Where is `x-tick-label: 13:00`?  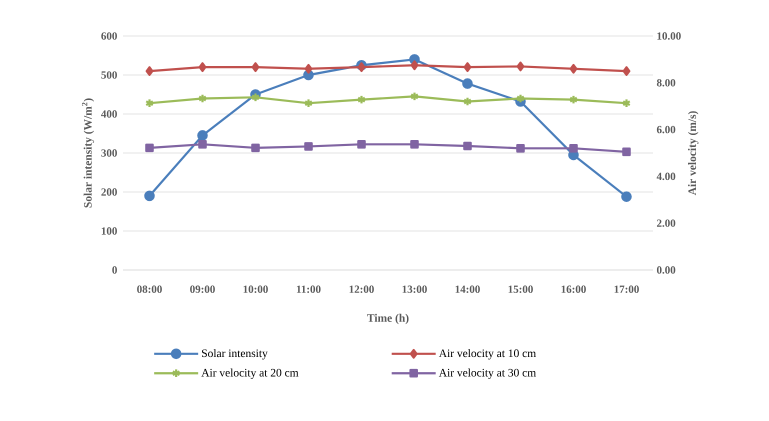 x-tick-label: 13:00 is located at coordinates (414, 289).